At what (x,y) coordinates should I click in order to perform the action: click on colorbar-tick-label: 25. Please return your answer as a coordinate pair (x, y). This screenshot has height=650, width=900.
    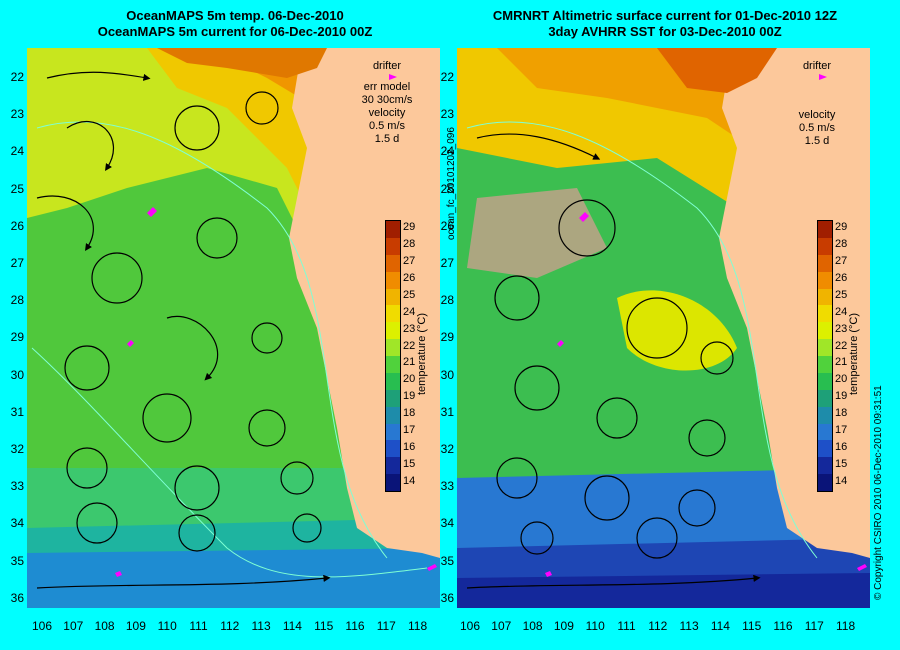
    Looking at the image, I should click on (841, 294).